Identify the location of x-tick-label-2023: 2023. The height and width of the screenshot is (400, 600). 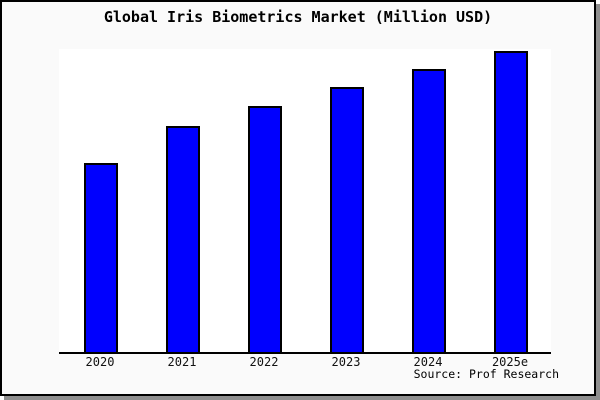
(346, 362).